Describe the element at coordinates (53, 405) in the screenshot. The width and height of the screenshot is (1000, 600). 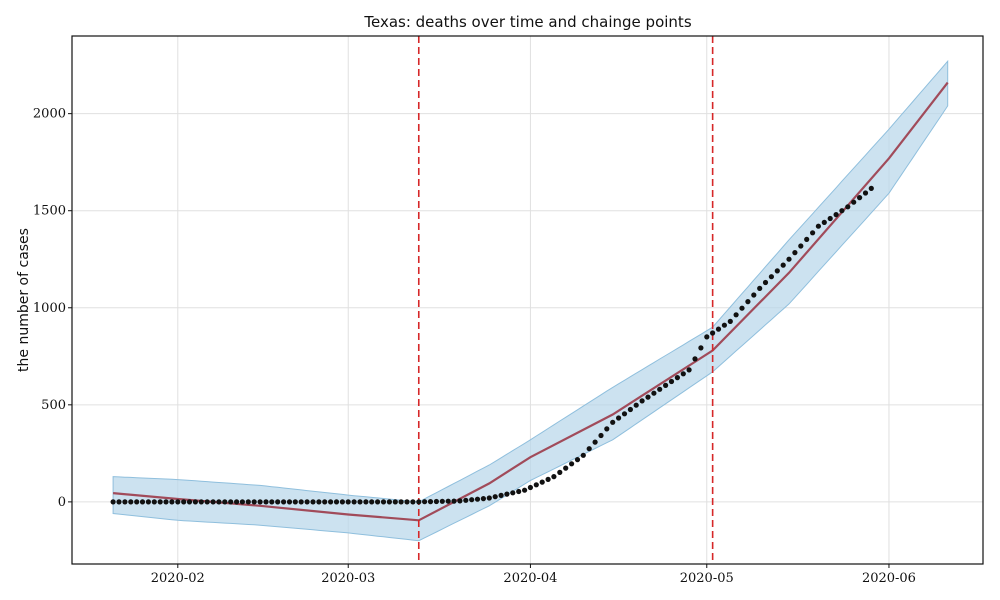
I see `y-tick-label: 500` at that location.